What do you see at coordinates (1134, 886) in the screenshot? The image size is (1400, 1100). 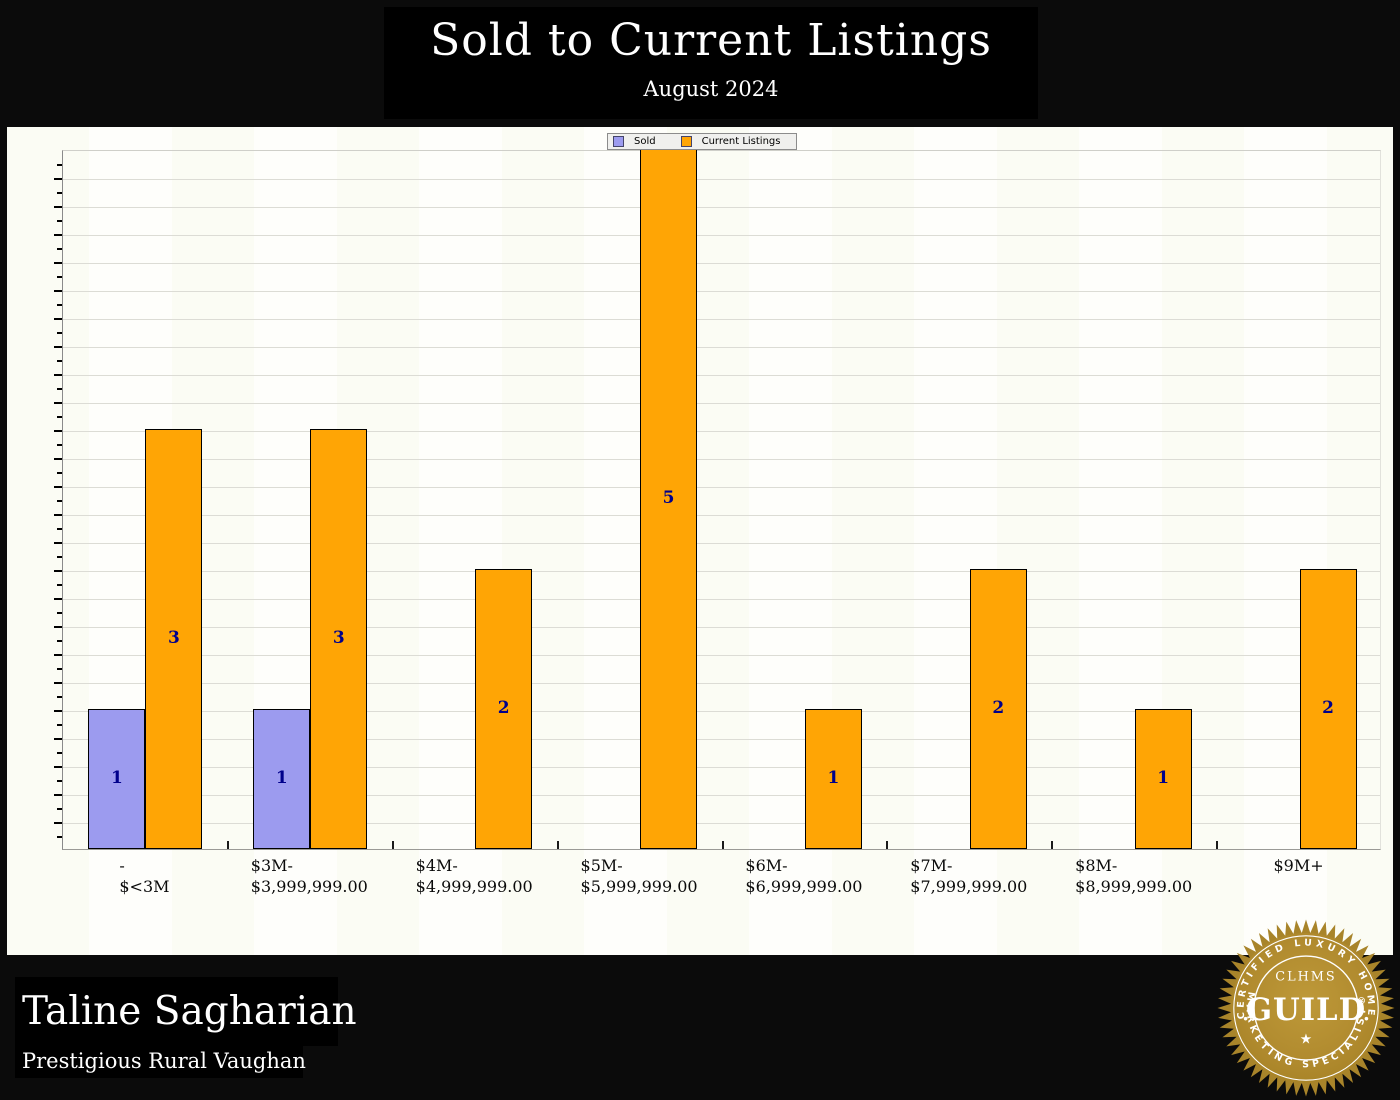 I see `x-axis-label-line: $8,999,999.00` at bounding box center [1134, 886].